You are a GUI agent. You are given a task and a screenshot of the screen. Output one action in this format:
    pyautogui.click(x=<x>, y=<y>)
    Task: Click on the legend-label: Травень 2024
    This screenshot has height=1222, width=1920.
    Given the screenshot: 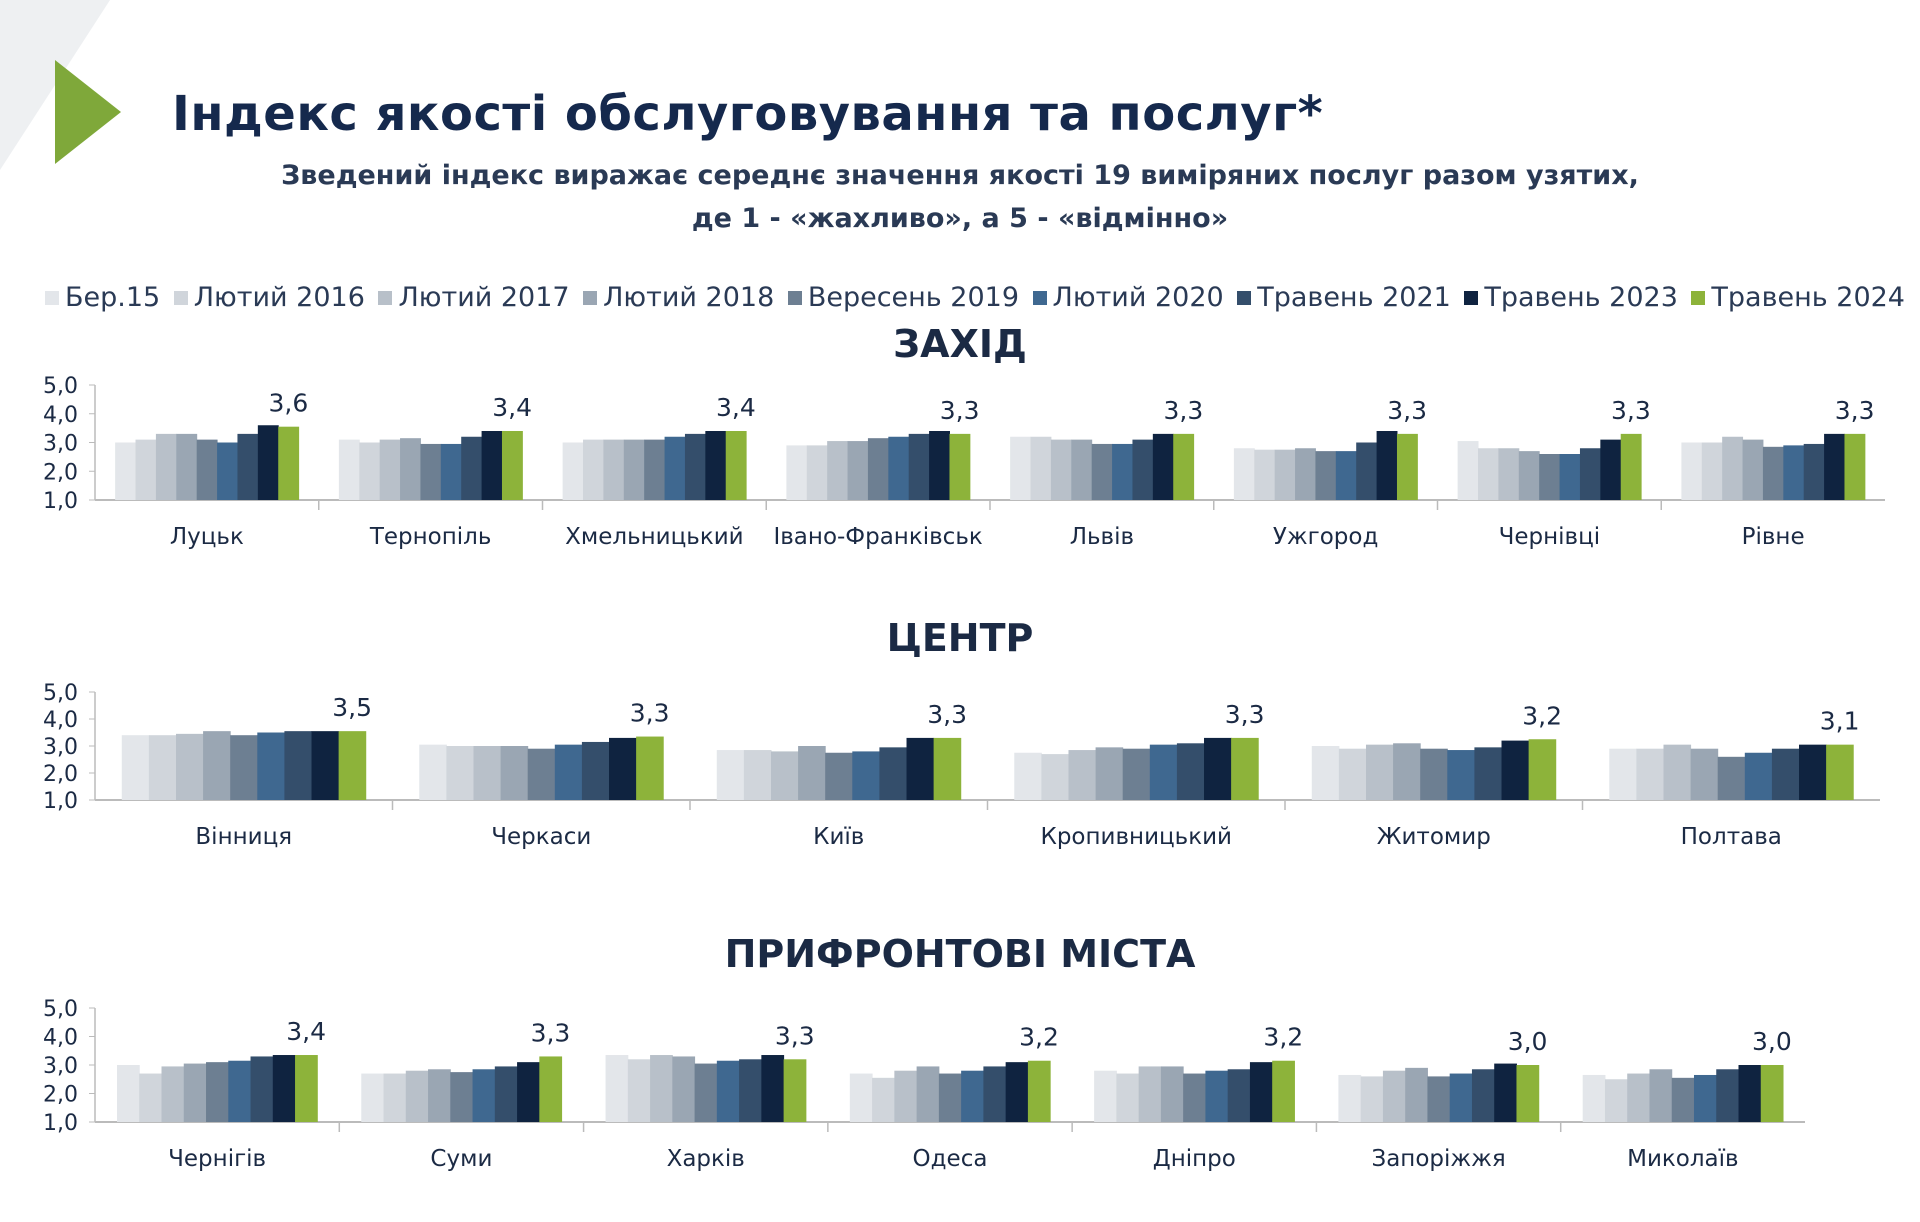 What is the action you would take?
    pyautogui.click(x=1808, y=297)
    